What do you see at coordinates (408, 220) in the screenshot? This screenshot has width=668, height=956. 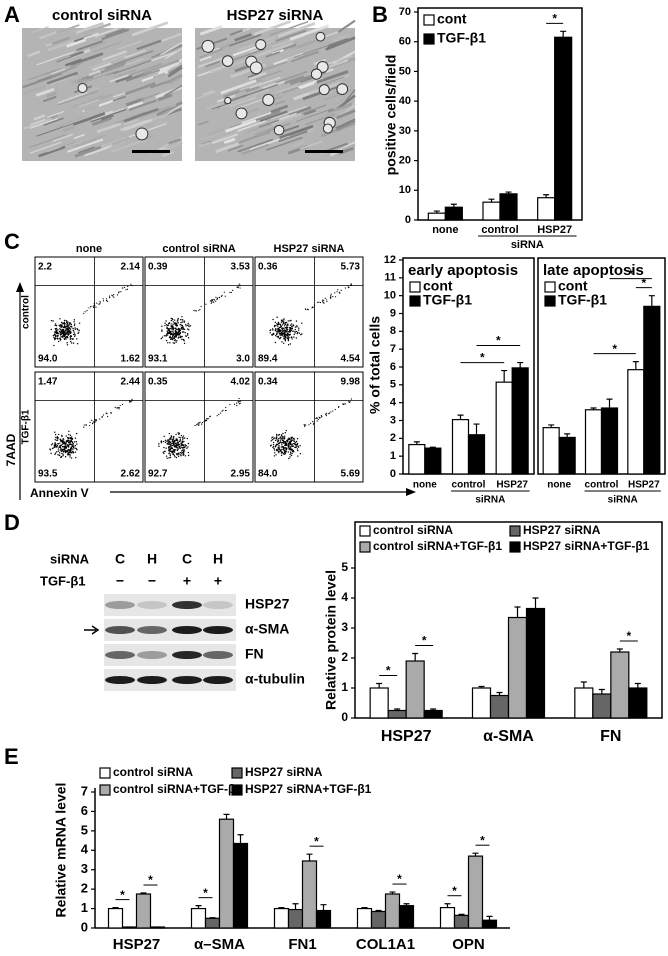 I see `y-tick-label: 0` at bounding box center [408, 220].